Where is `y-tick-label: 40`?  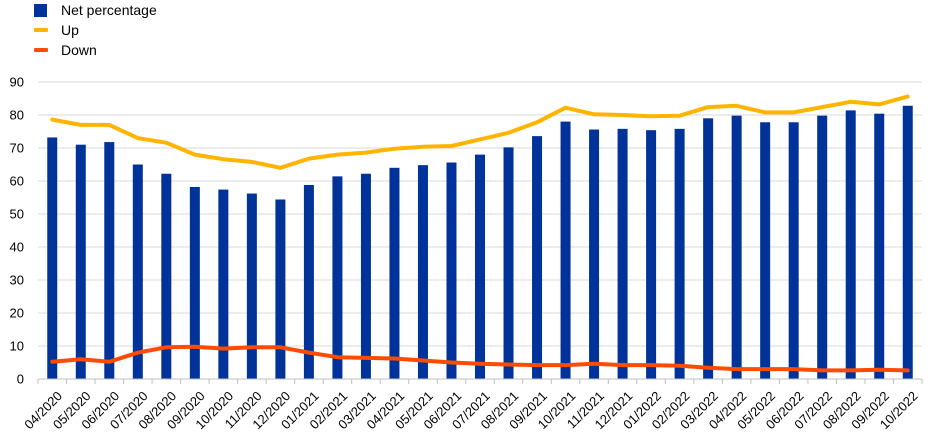
y-tick-label: 40 is located at coordinates (17, 247).